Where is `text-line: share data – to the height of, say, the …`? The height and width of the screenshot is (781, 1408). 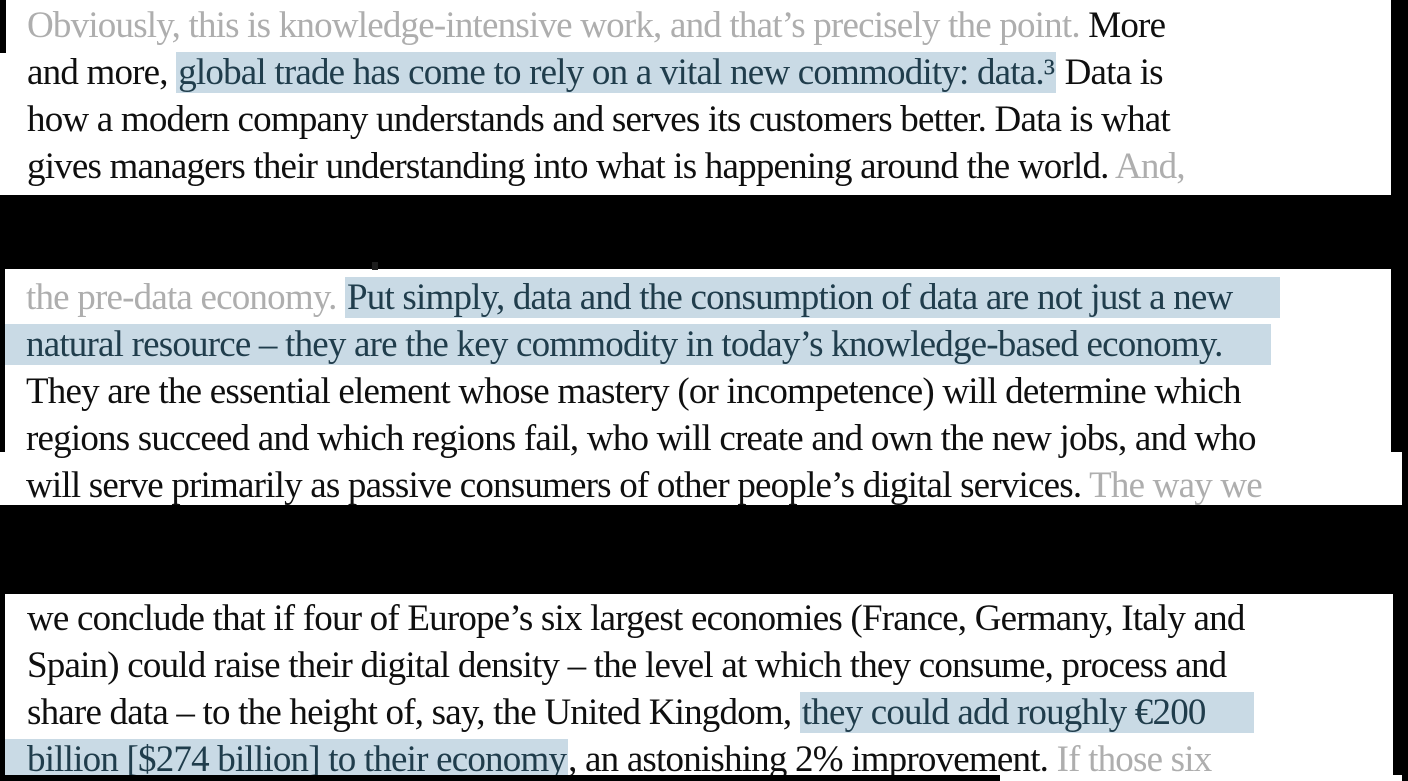 text-line: share data – to the height of, say, the … is located at coordinates (640, 712).